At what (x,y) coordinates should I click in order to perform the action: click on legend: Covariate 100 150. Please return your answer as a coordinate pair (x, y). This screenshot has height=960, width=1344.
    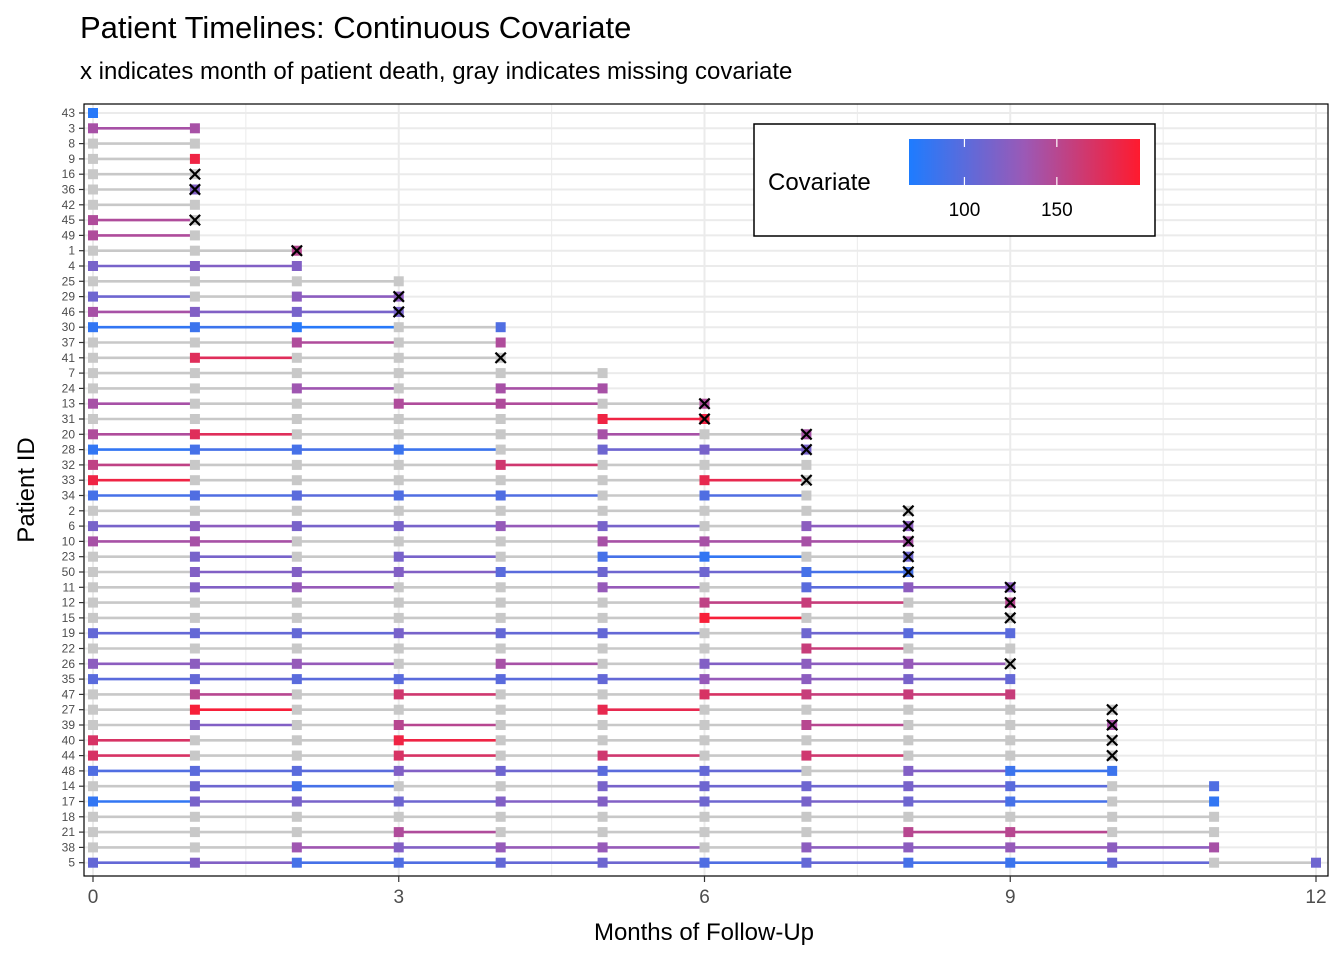
    Looking at the image, I should click on (954, 180).